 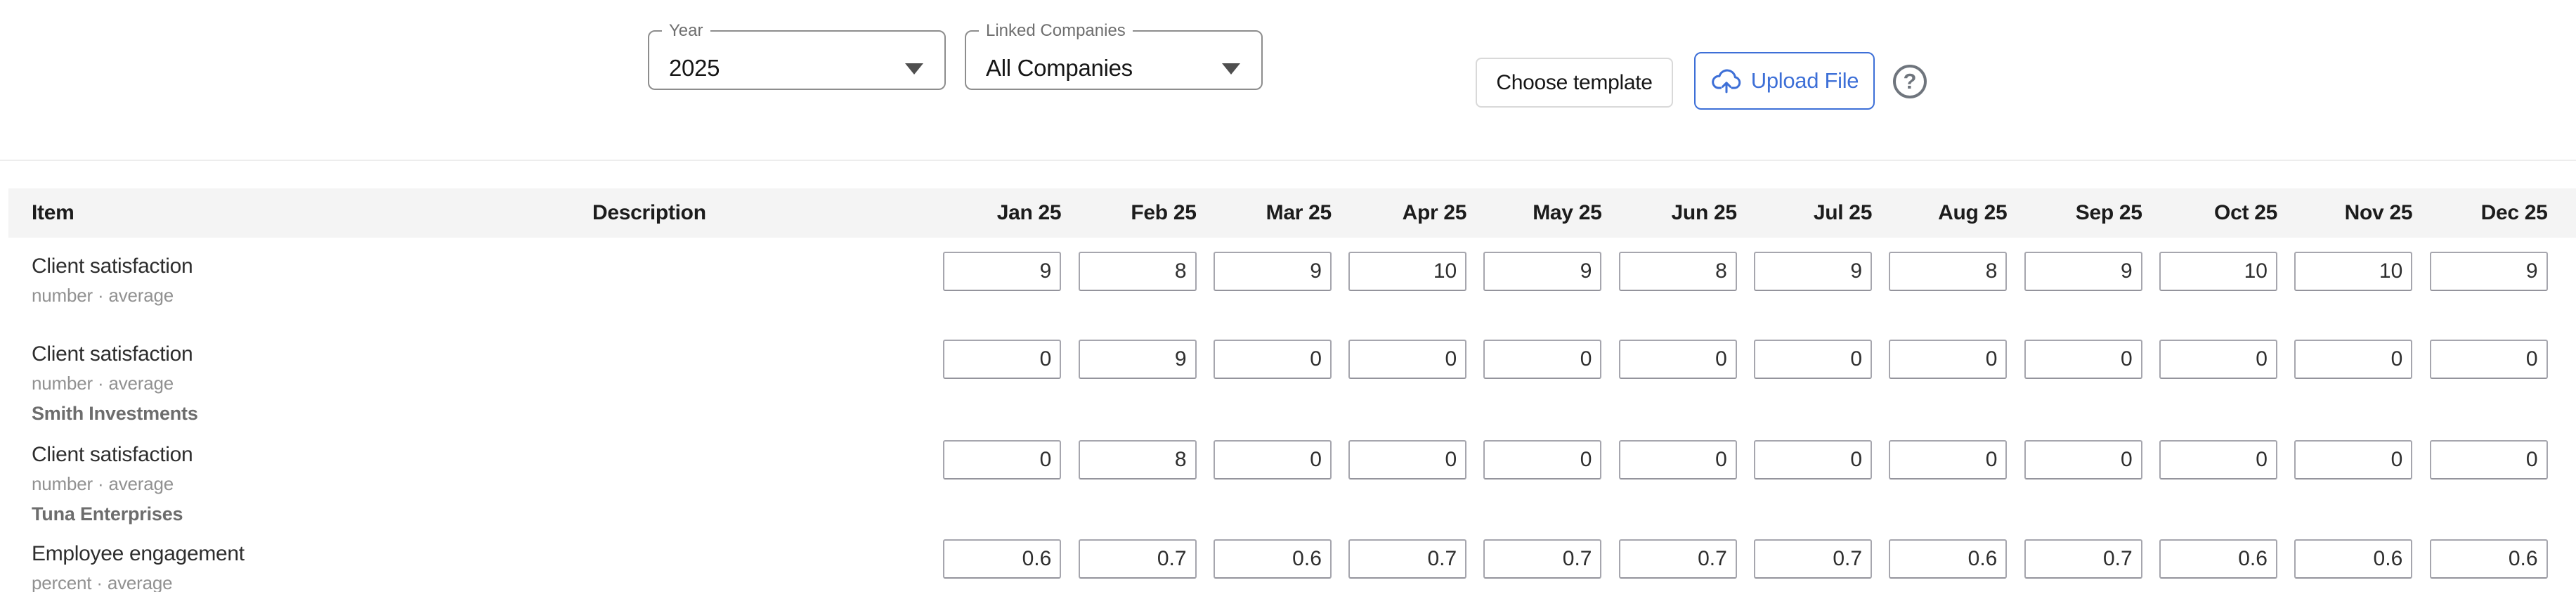 I want to click on column-header-month: Aug 25, so click(x=1973, y=212).